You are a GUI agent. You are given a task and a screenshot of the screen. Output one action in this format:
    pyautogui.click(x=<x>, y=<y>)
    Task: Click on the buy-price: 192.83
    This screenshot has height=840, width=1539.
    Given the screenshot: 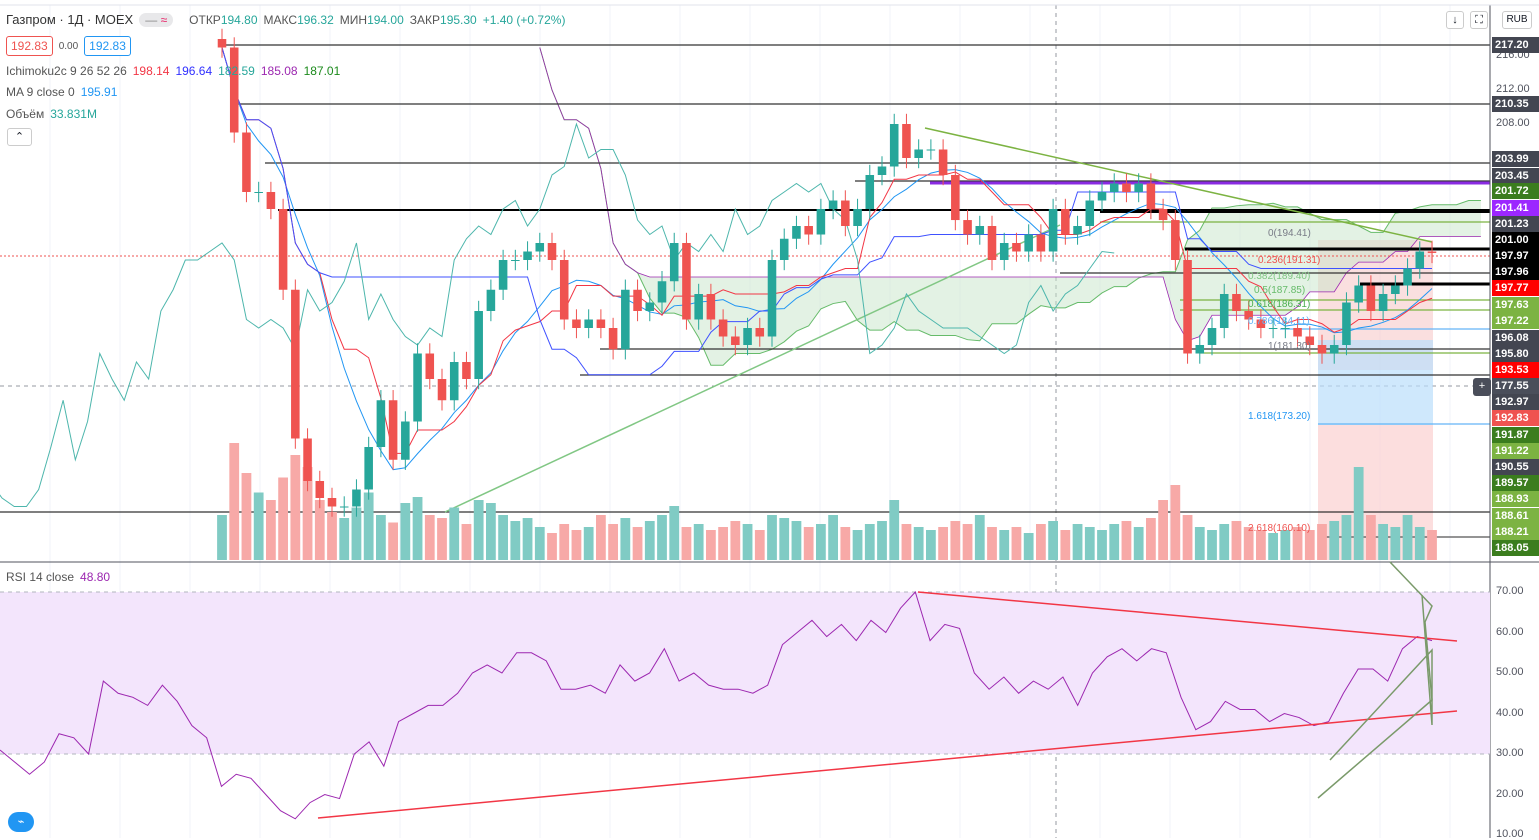 What is the action you would take?
    pyautogui.click(x=107, y=46)
    